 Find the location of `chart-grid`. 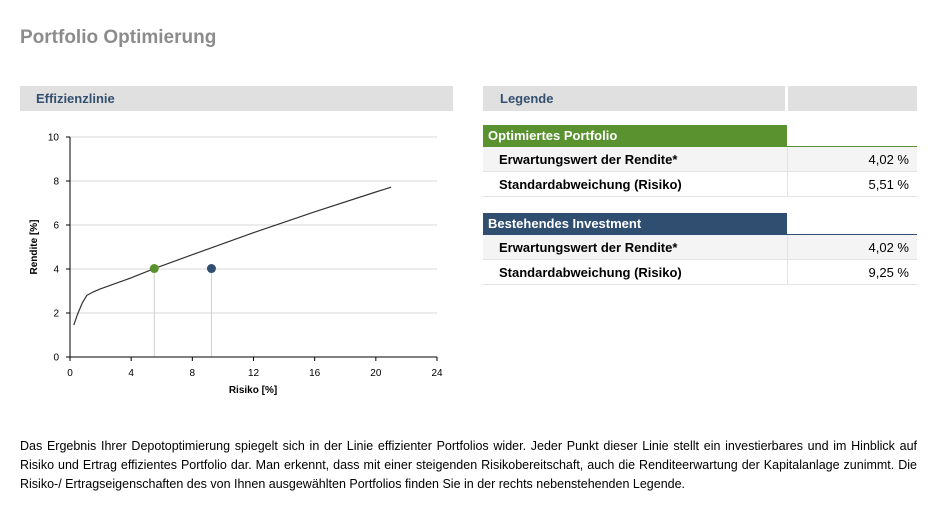

chart-grid is located at coordinates (253, 225).